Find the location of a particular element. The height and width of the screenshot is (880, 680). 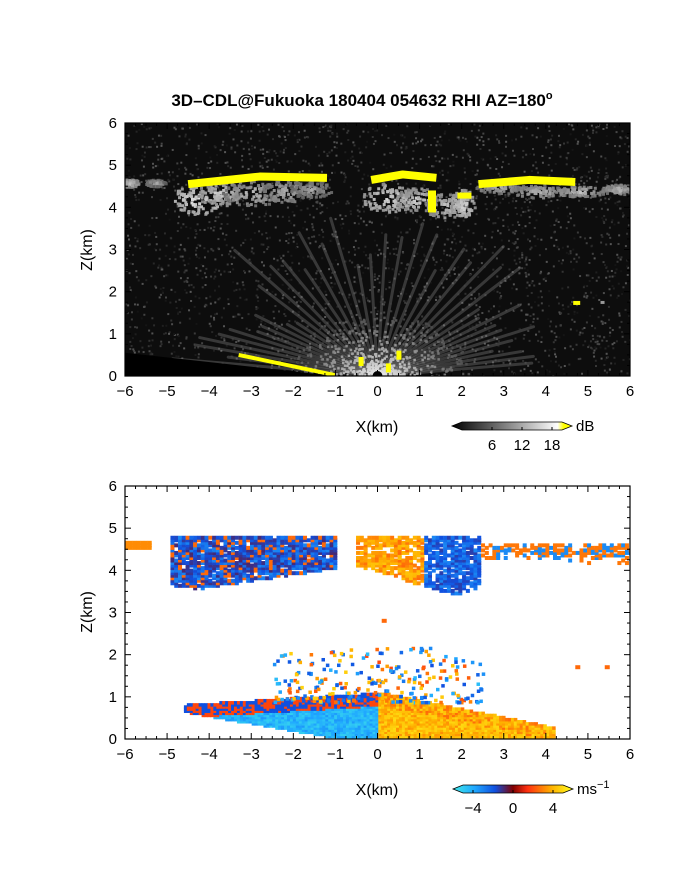

colorbar-tick-label: 6 is located at coordinates (492, 445).